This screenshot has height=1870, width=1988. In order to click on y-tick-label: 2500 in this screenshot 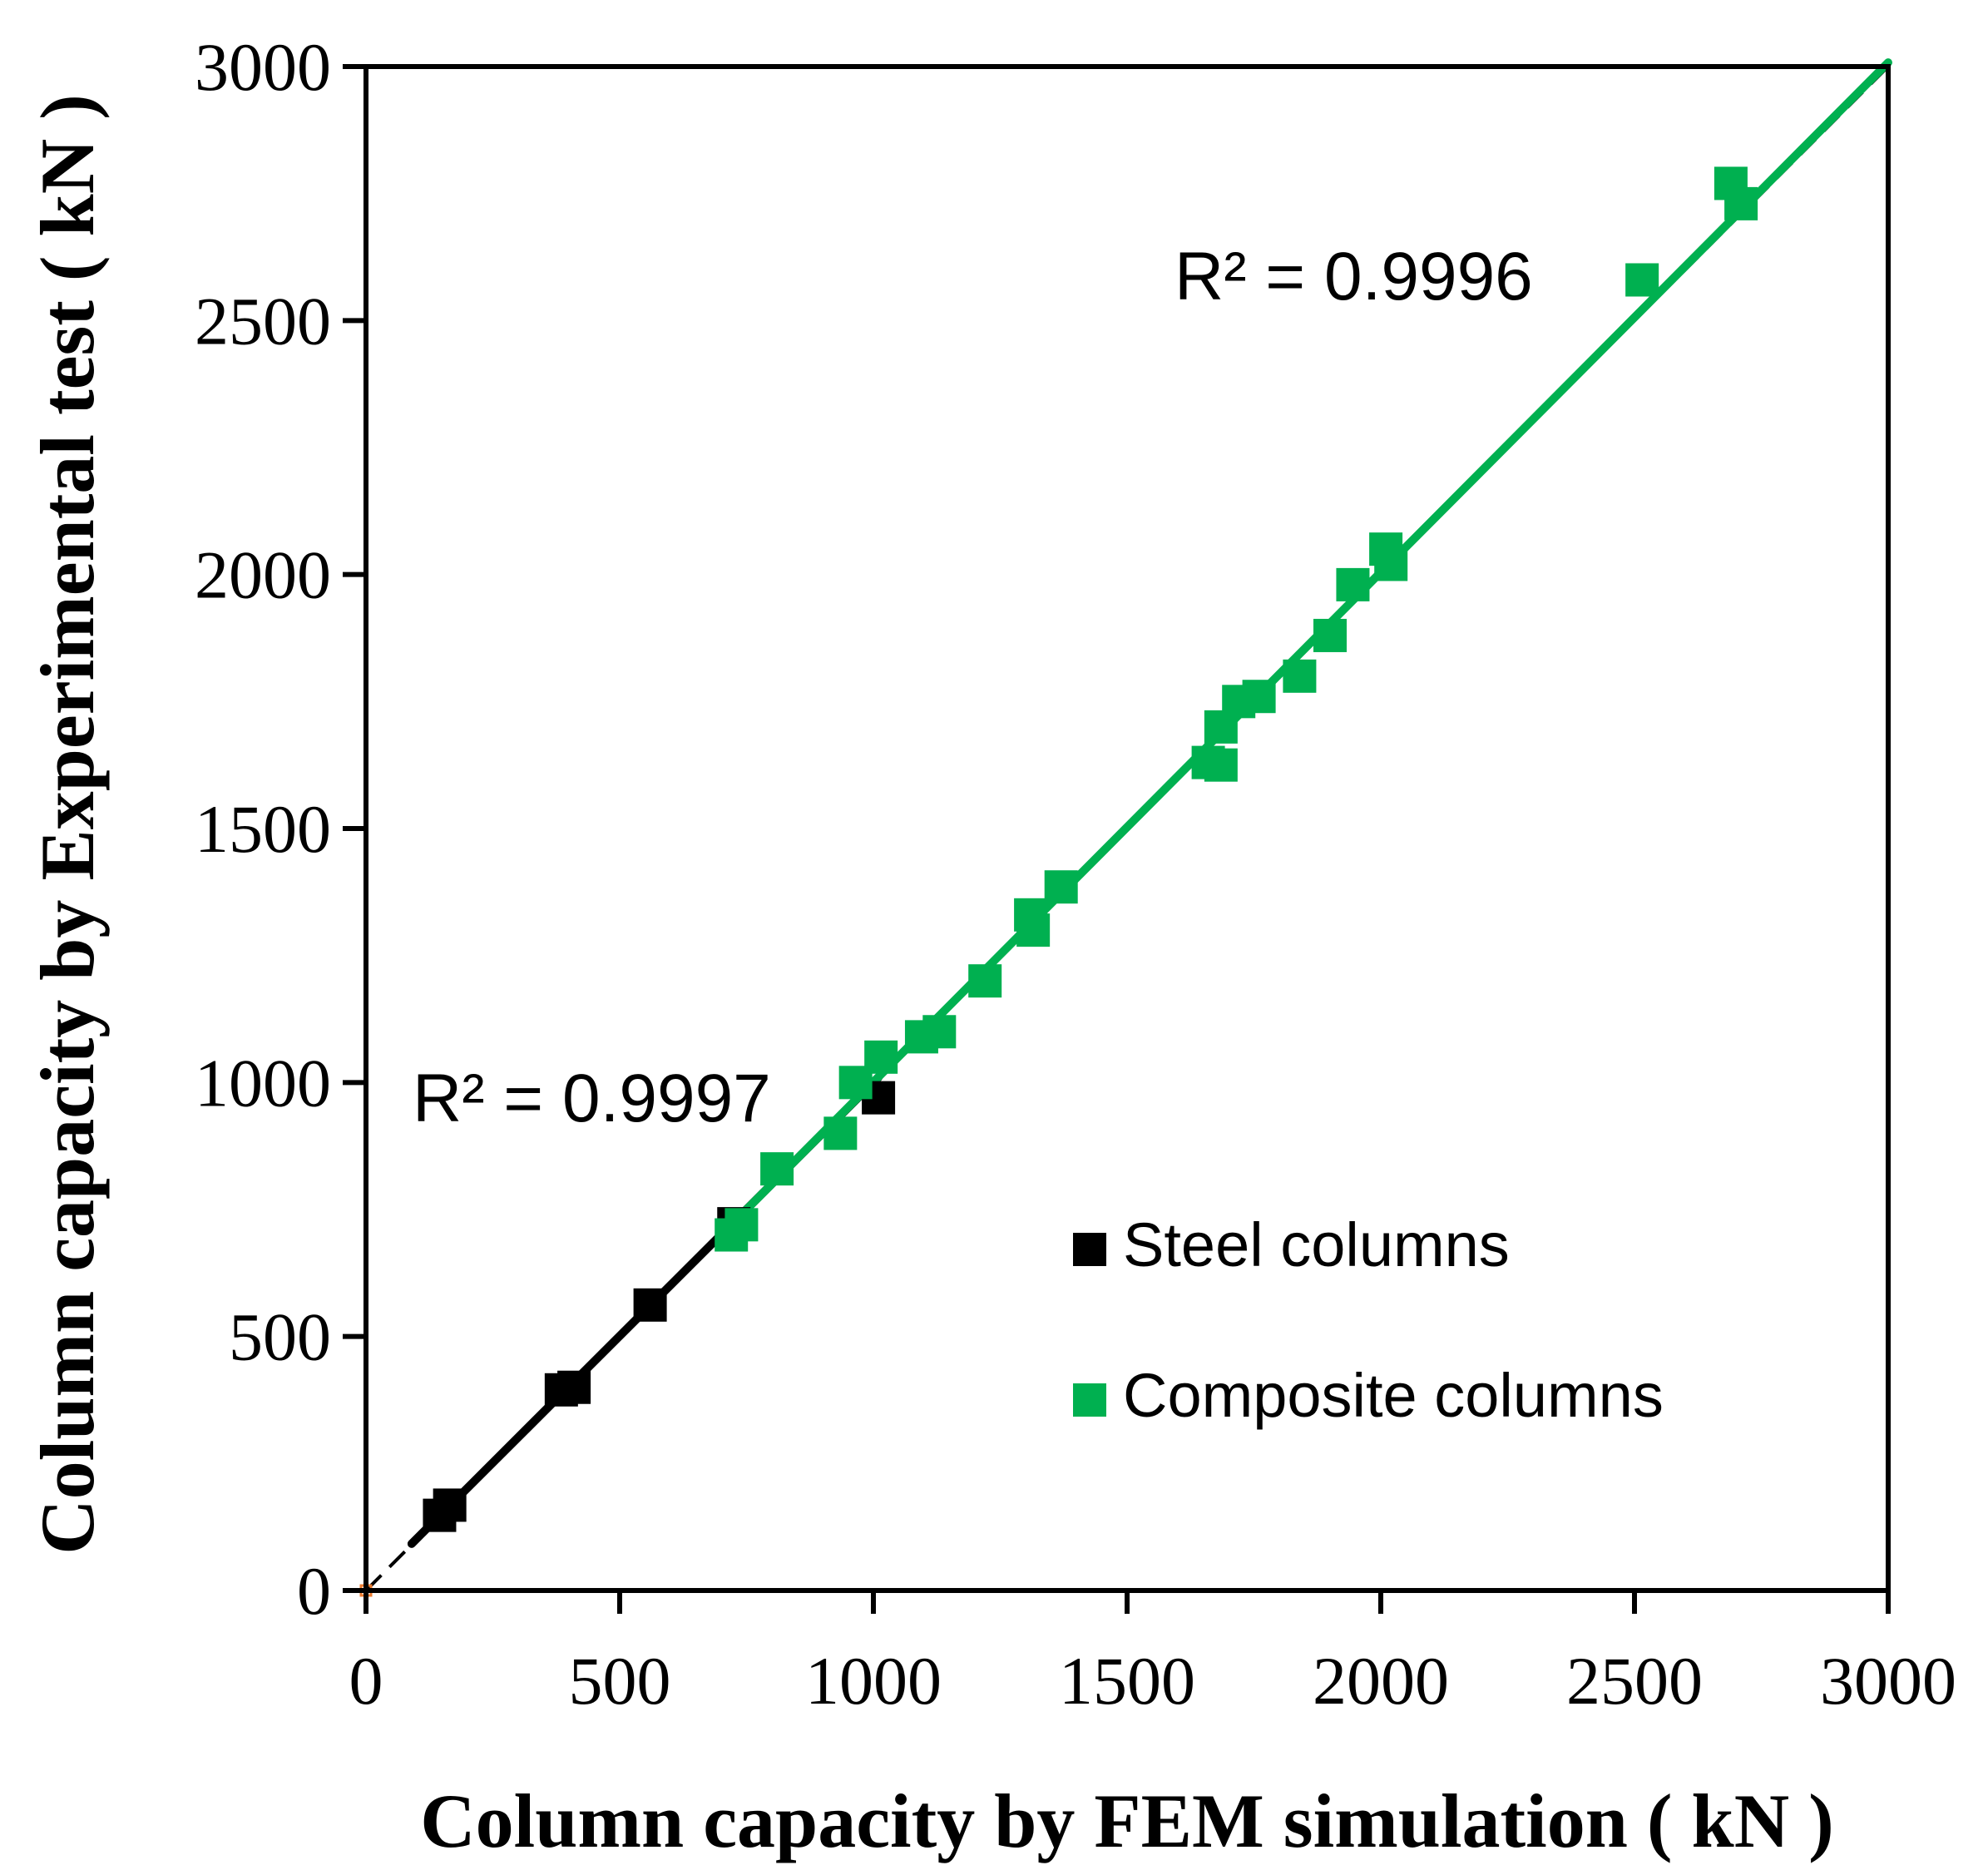, I will do `click(263, 321)`.